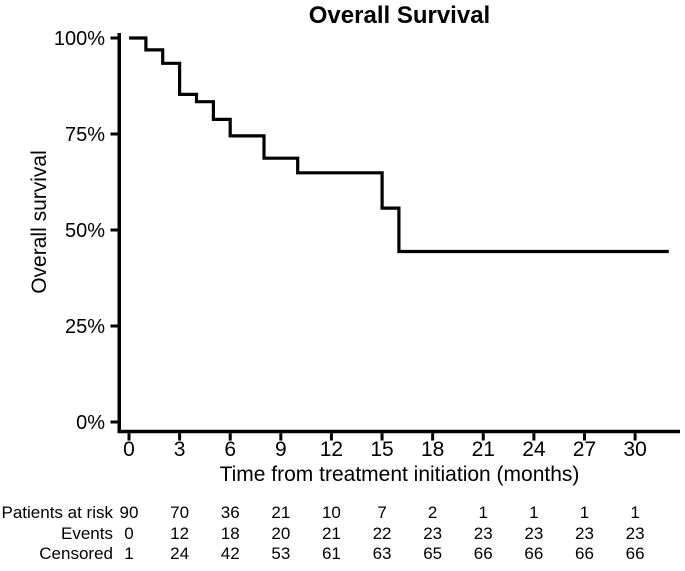  What do you see at coordinates (382, 512) in the screenshot?
I see `risk-cell: 7` at bounding box center [382, 512].